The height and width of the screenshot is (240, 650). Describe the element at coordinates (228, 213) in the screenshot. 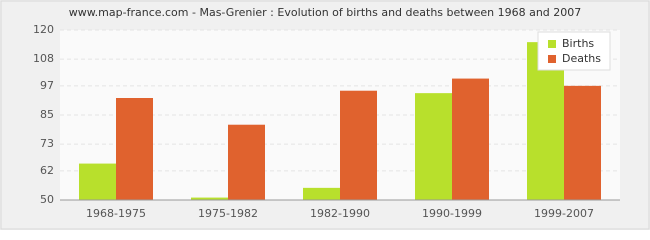

I see `x-tick-label: 1975-1982` at that location.